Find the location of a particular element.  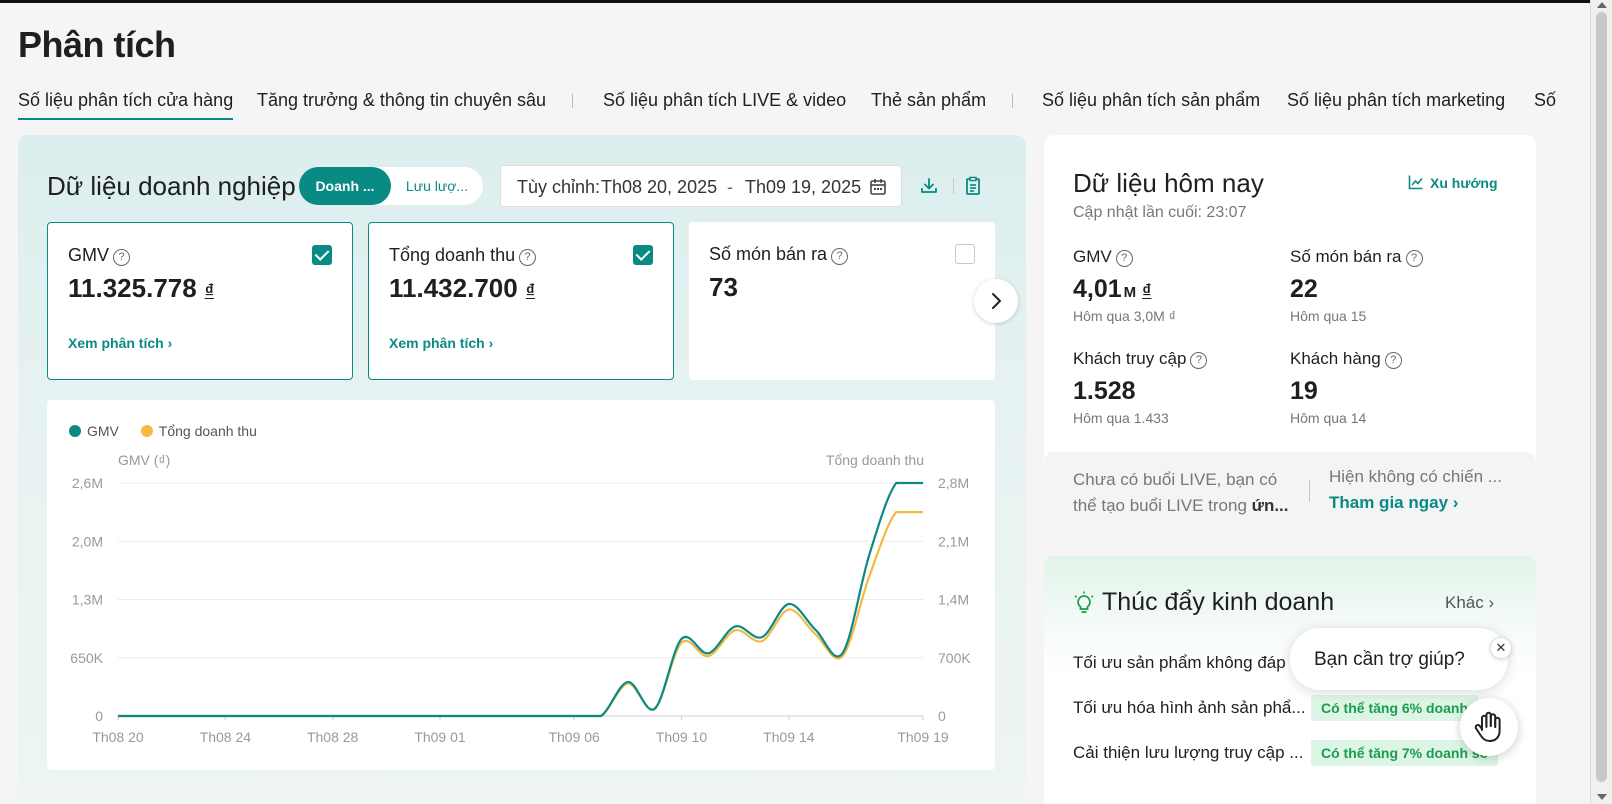

metric-label: Tổng doanh thu? is located at coordinates (463, 255).